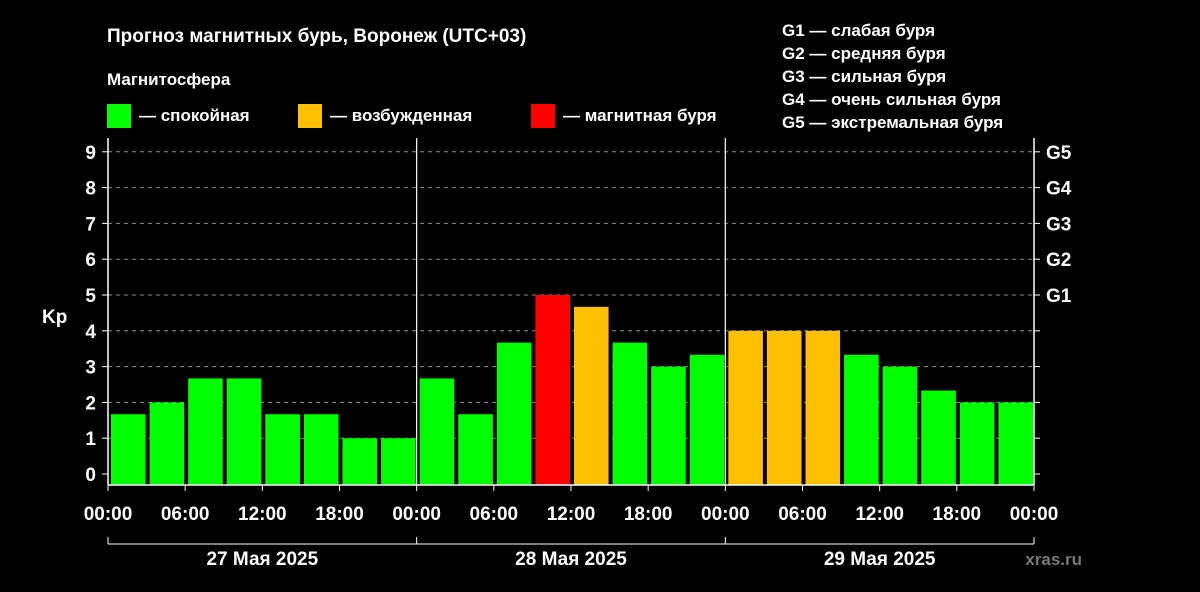  I want to click on legend-swatch-storm, so click(543, 116).